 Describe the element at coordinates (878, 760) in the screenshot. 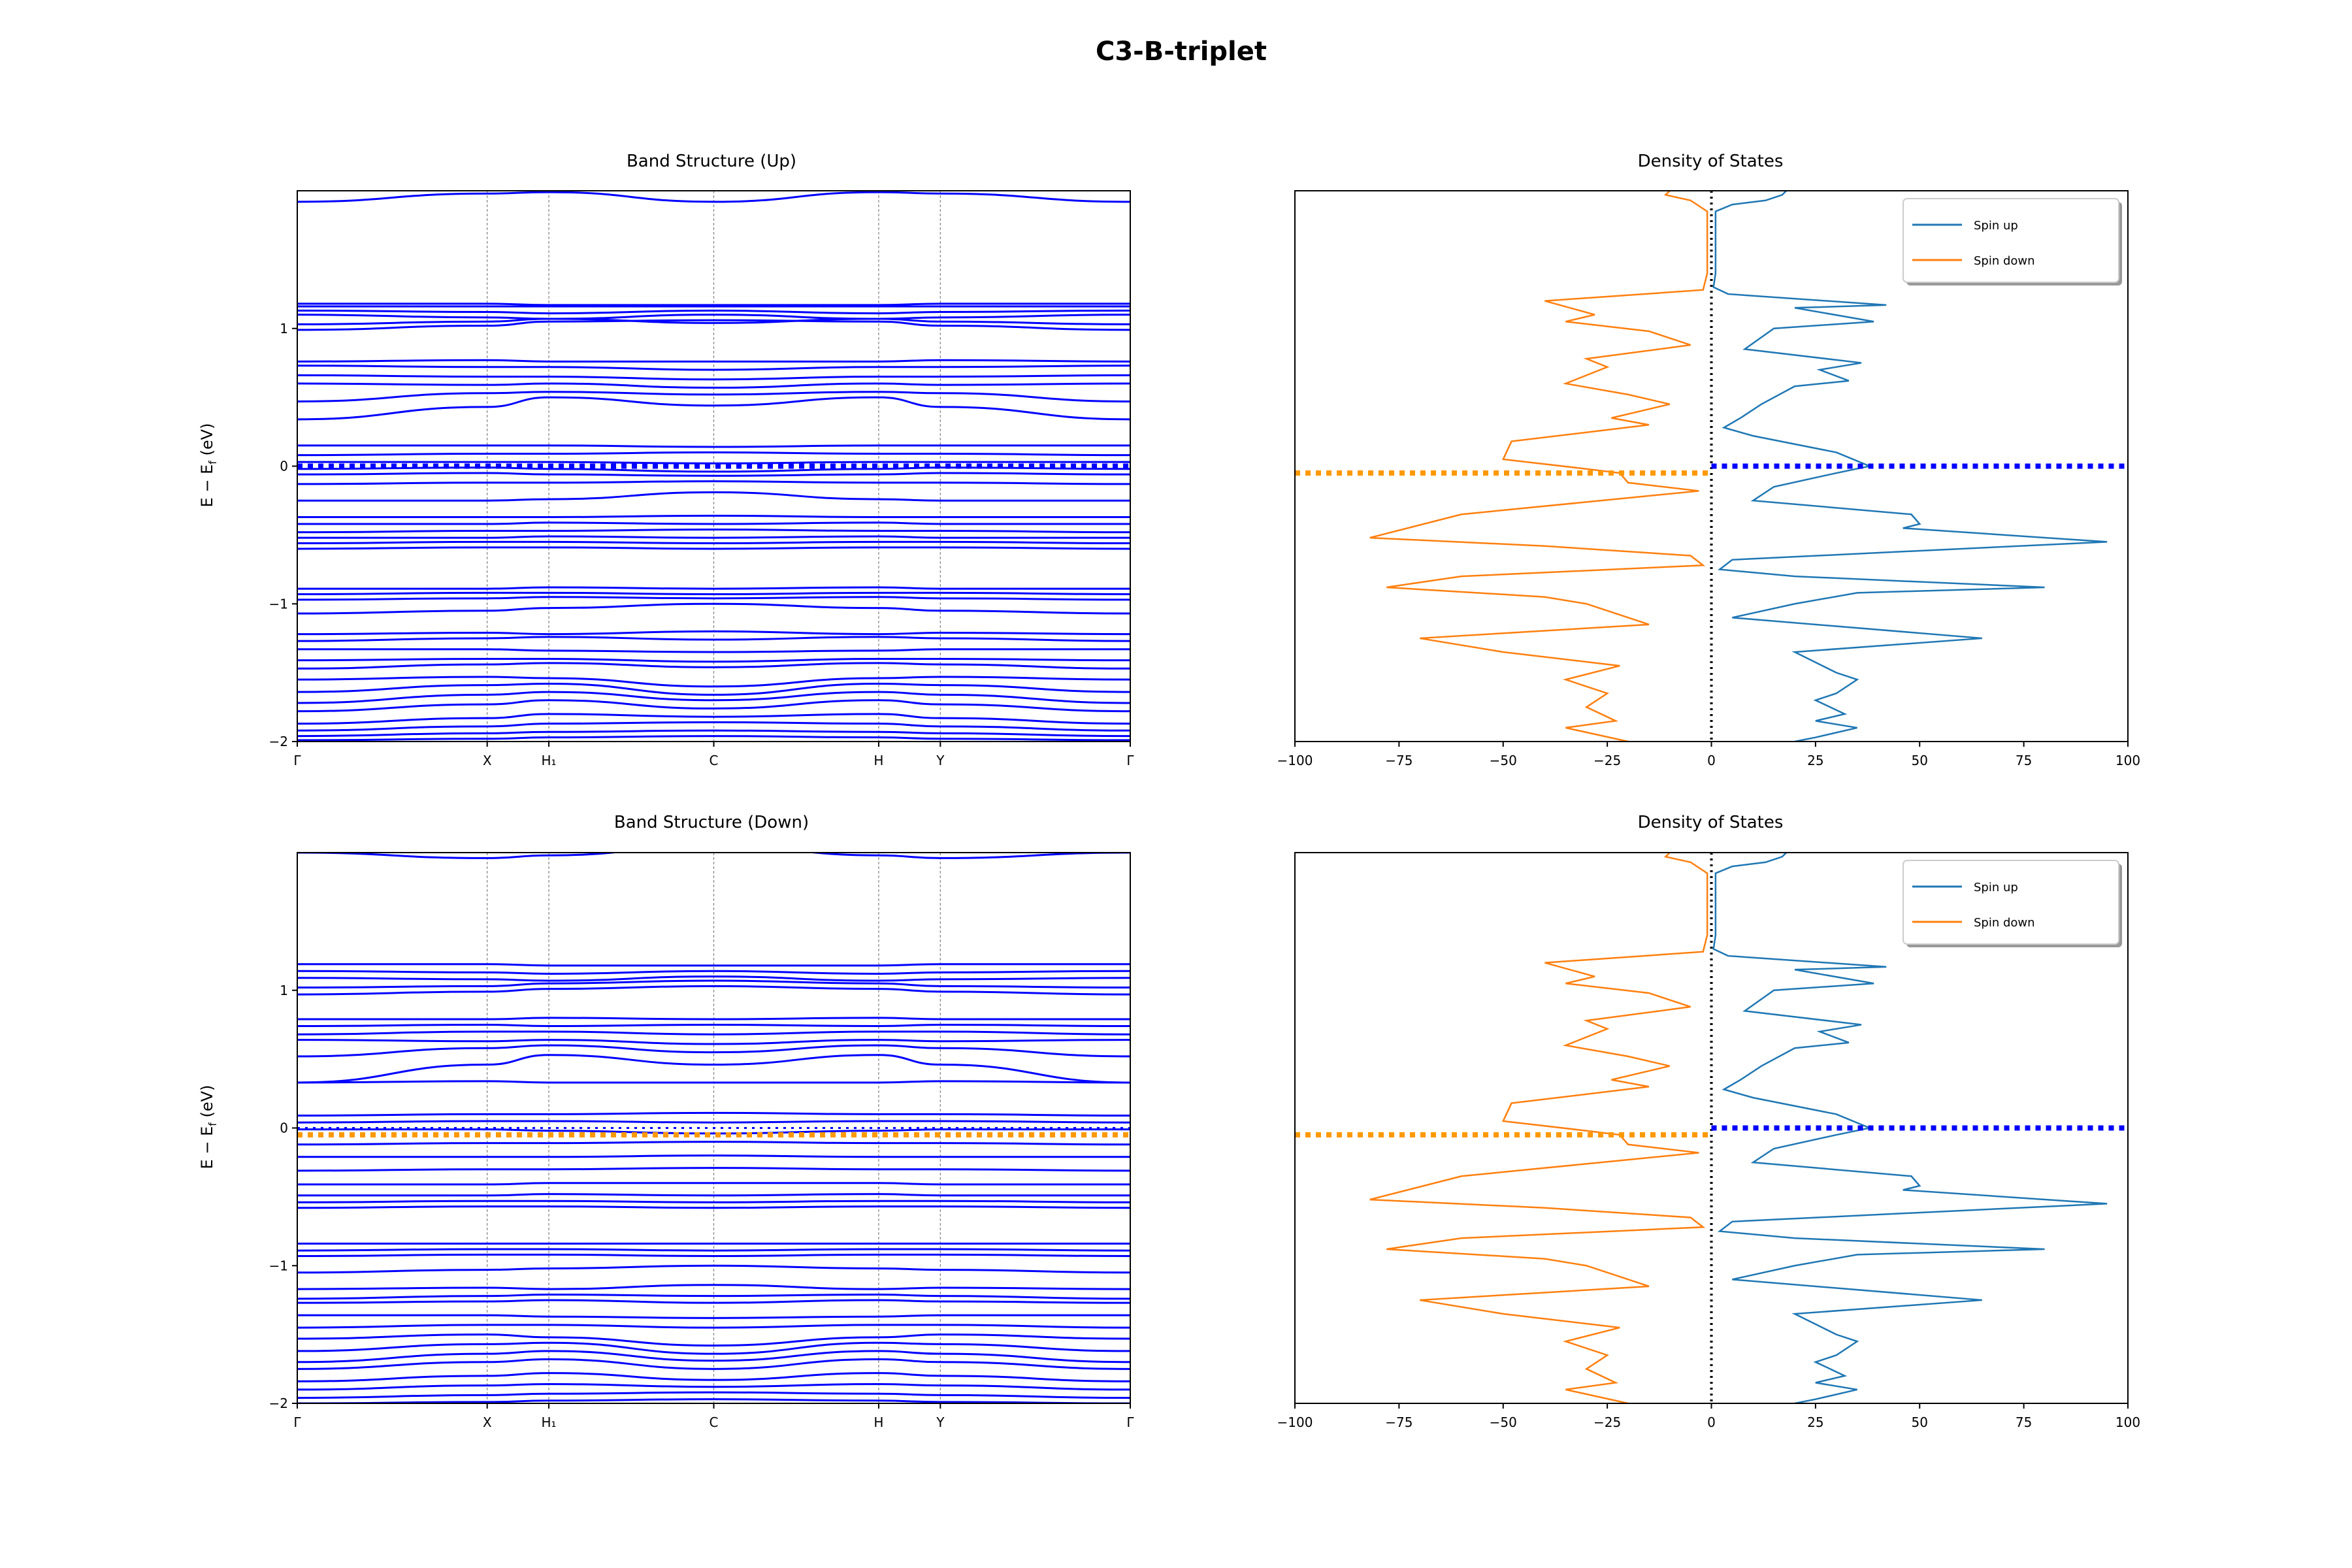

I see `kpoint-label: H` at that location.